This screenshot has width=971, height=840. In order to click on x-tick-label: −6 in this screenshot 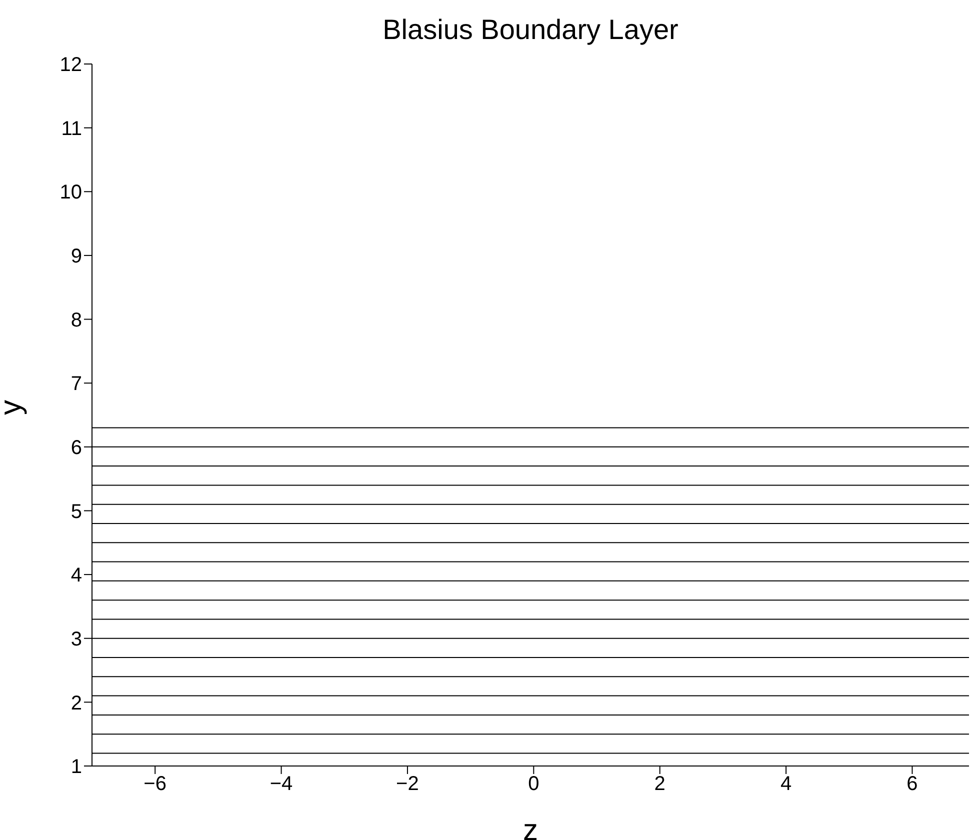, I will do `click(155, 784)`.